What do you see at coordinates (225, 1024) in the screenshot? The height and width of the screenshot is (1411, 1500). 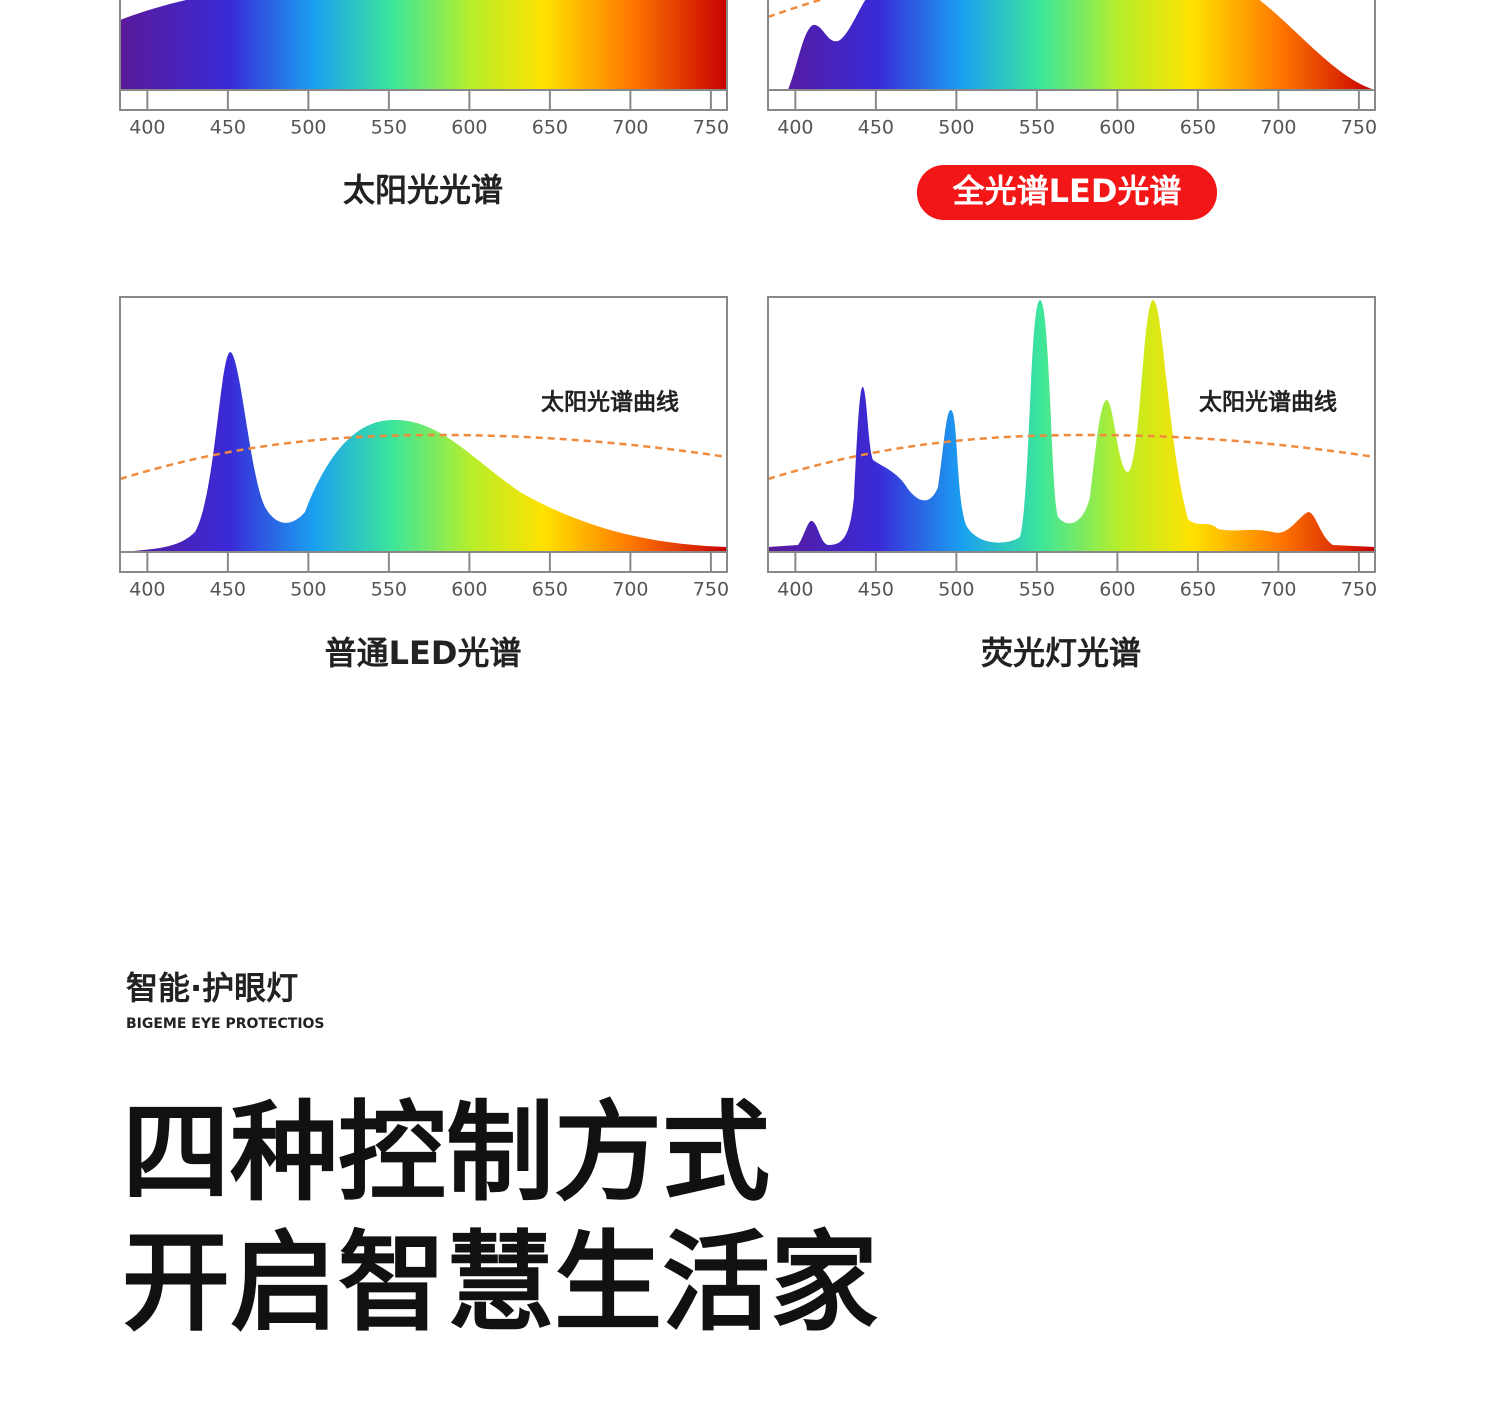 I see `section-tag-en: BIGEME EYE PROTECTIOS` at bounding box center [225, 1024].